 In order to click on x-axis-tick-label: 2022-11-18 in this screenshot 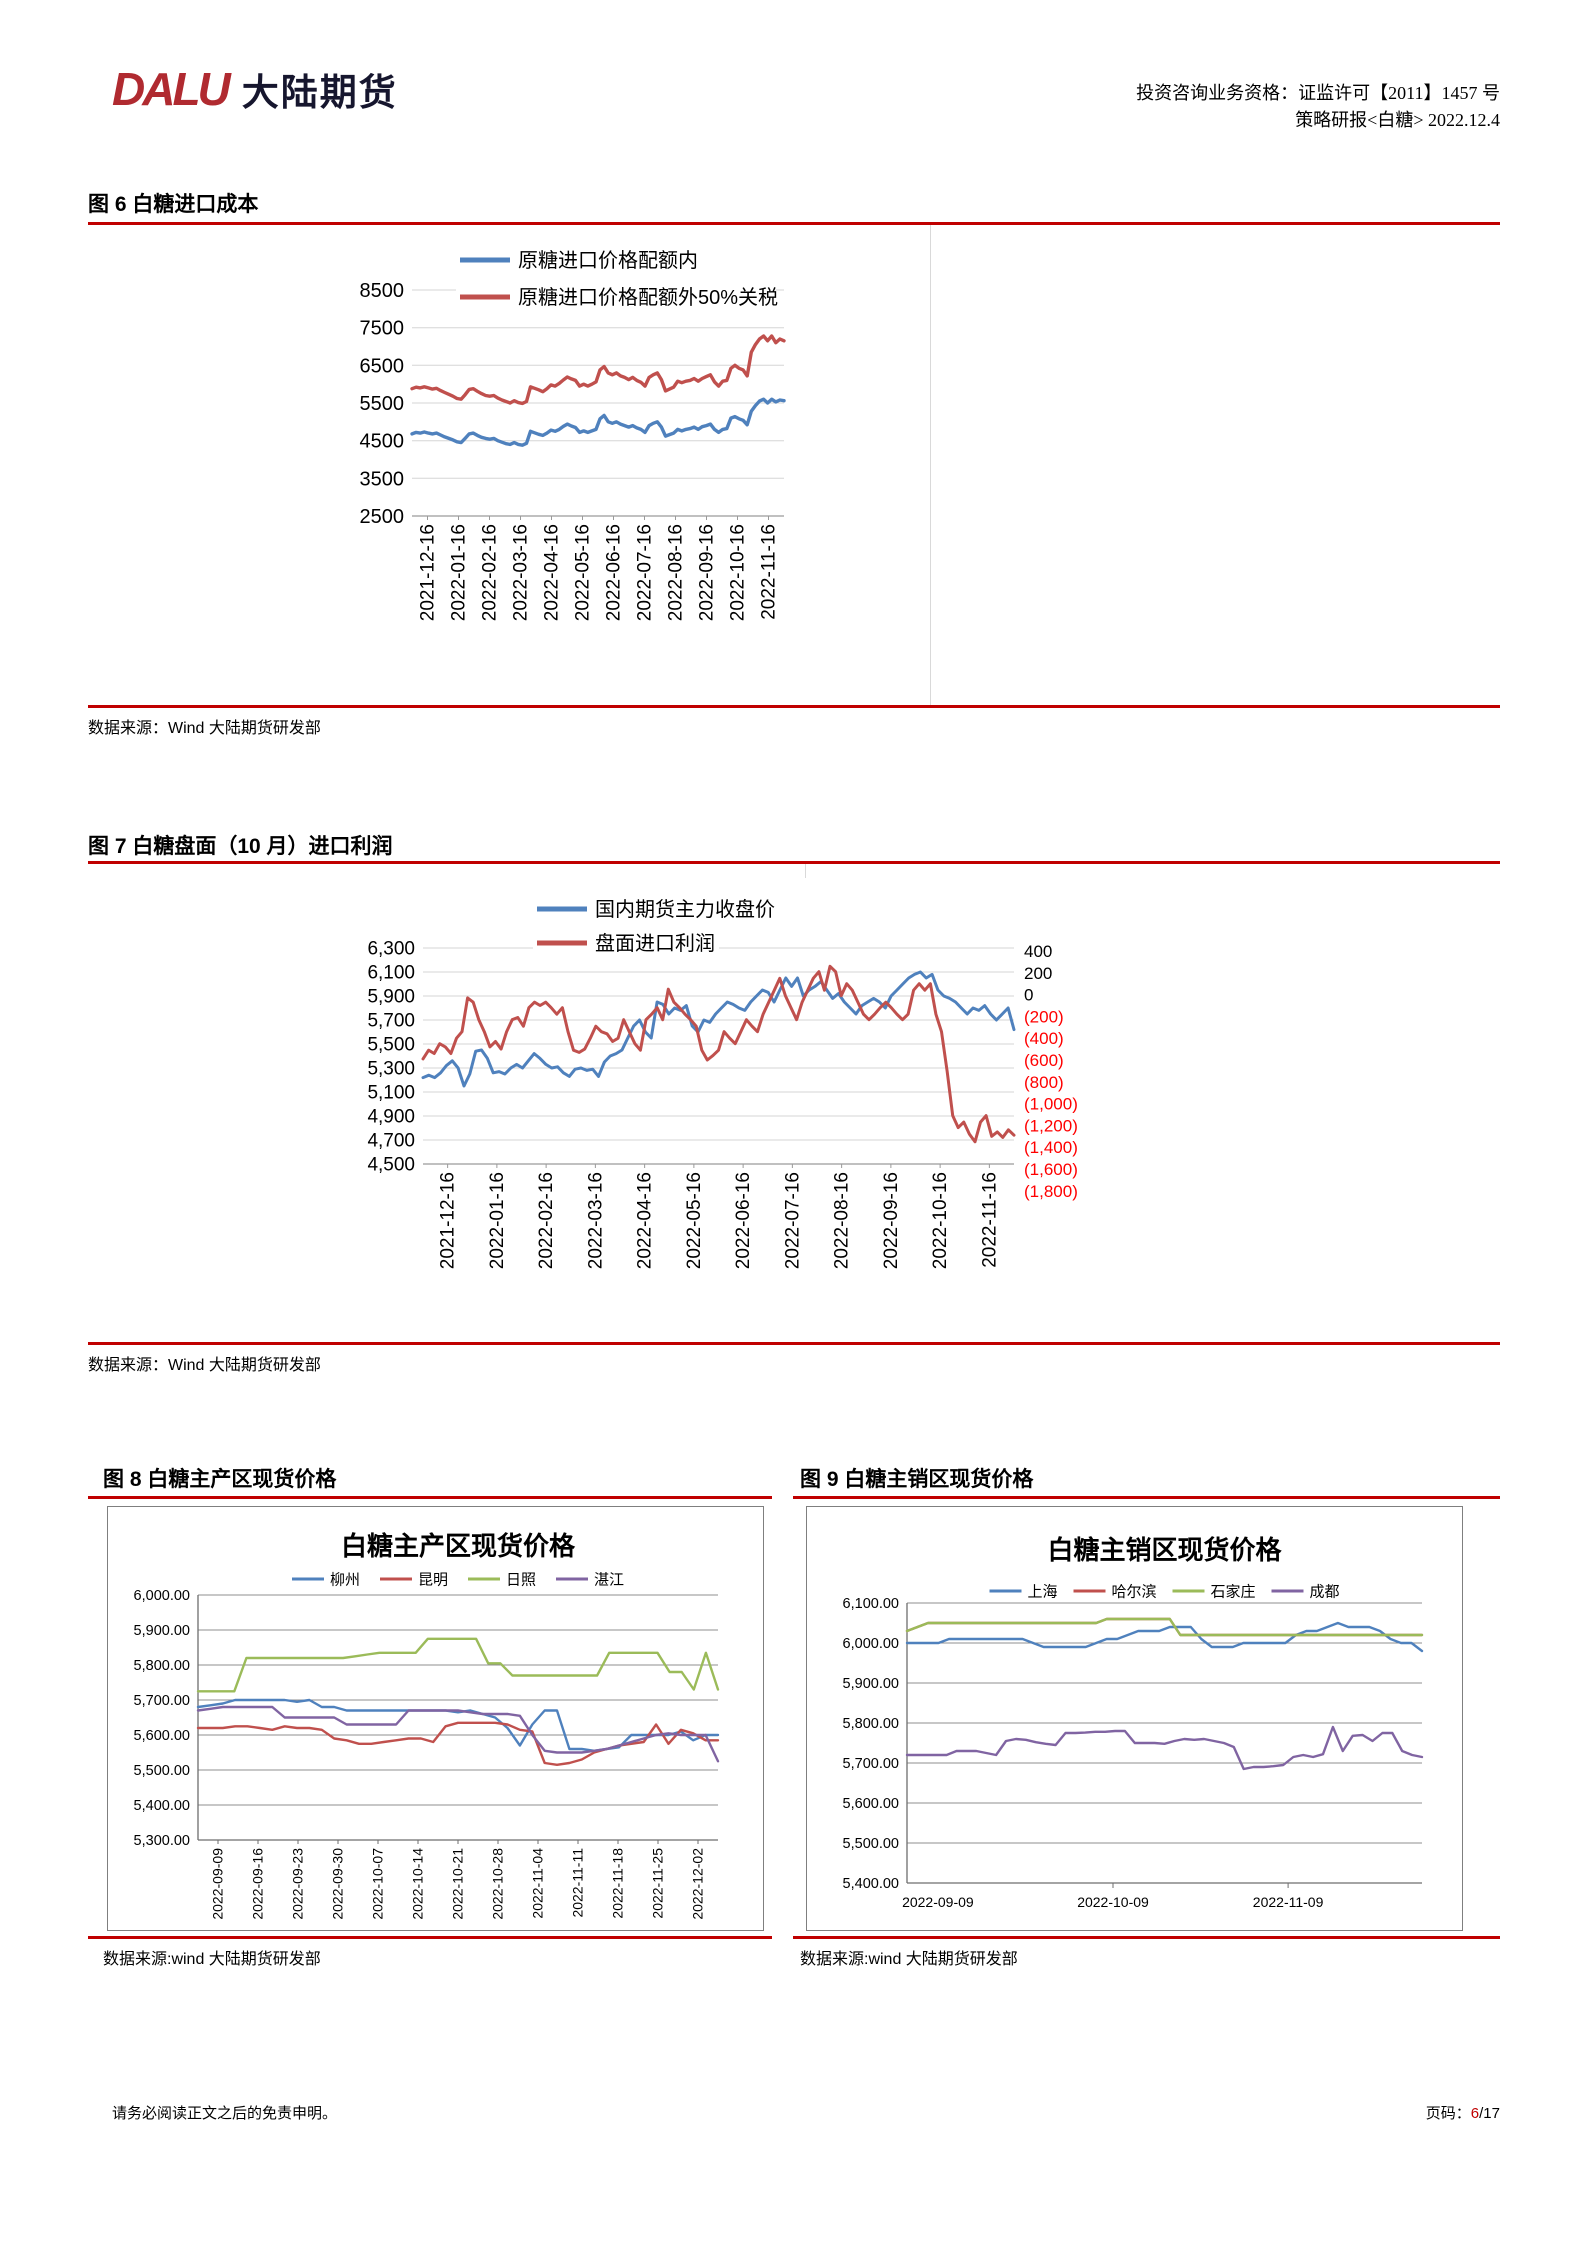, I will do `click(617, 1883)`.